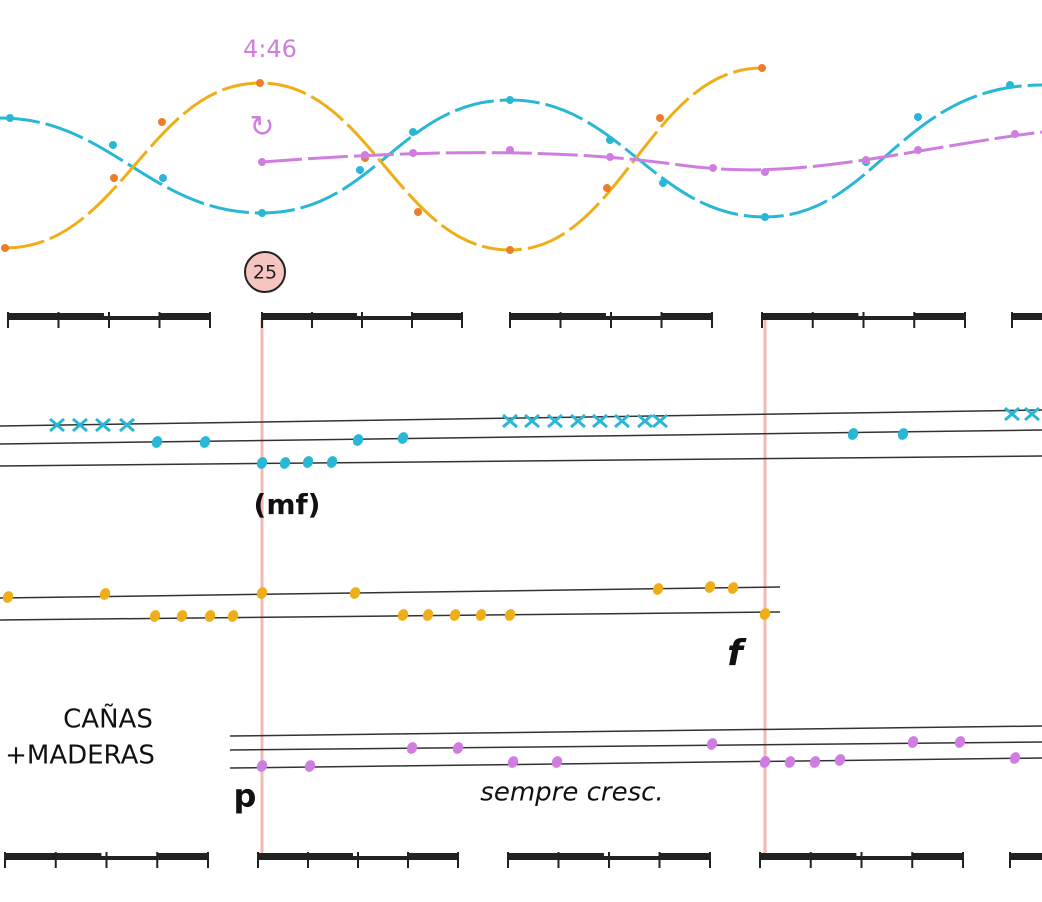 This screenshot has width=1042, height=902. Describe the element at coordinates (270, 49) in the screenshot. I see `time-marking: 4:46` at that location.